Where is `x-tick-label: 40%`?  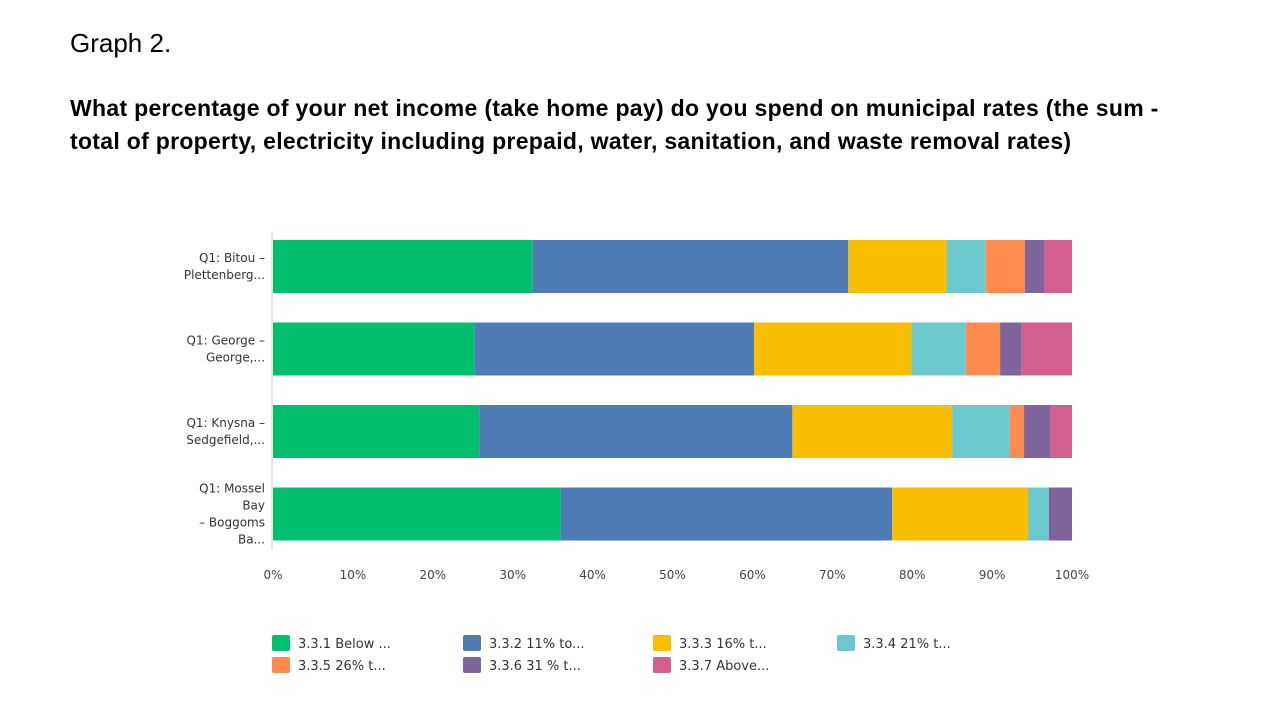
x-tick-label: 40% is located at coordinates (592, 575).